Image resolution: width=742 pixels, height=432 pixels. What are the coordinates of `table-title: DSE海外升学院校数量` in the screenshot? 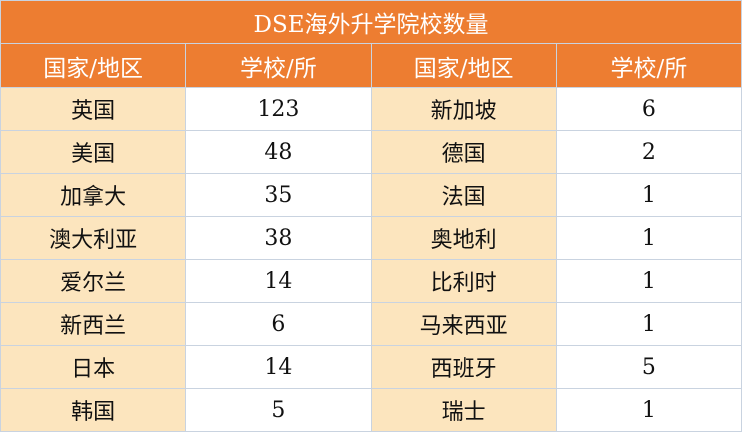 It's located at (371, 22).